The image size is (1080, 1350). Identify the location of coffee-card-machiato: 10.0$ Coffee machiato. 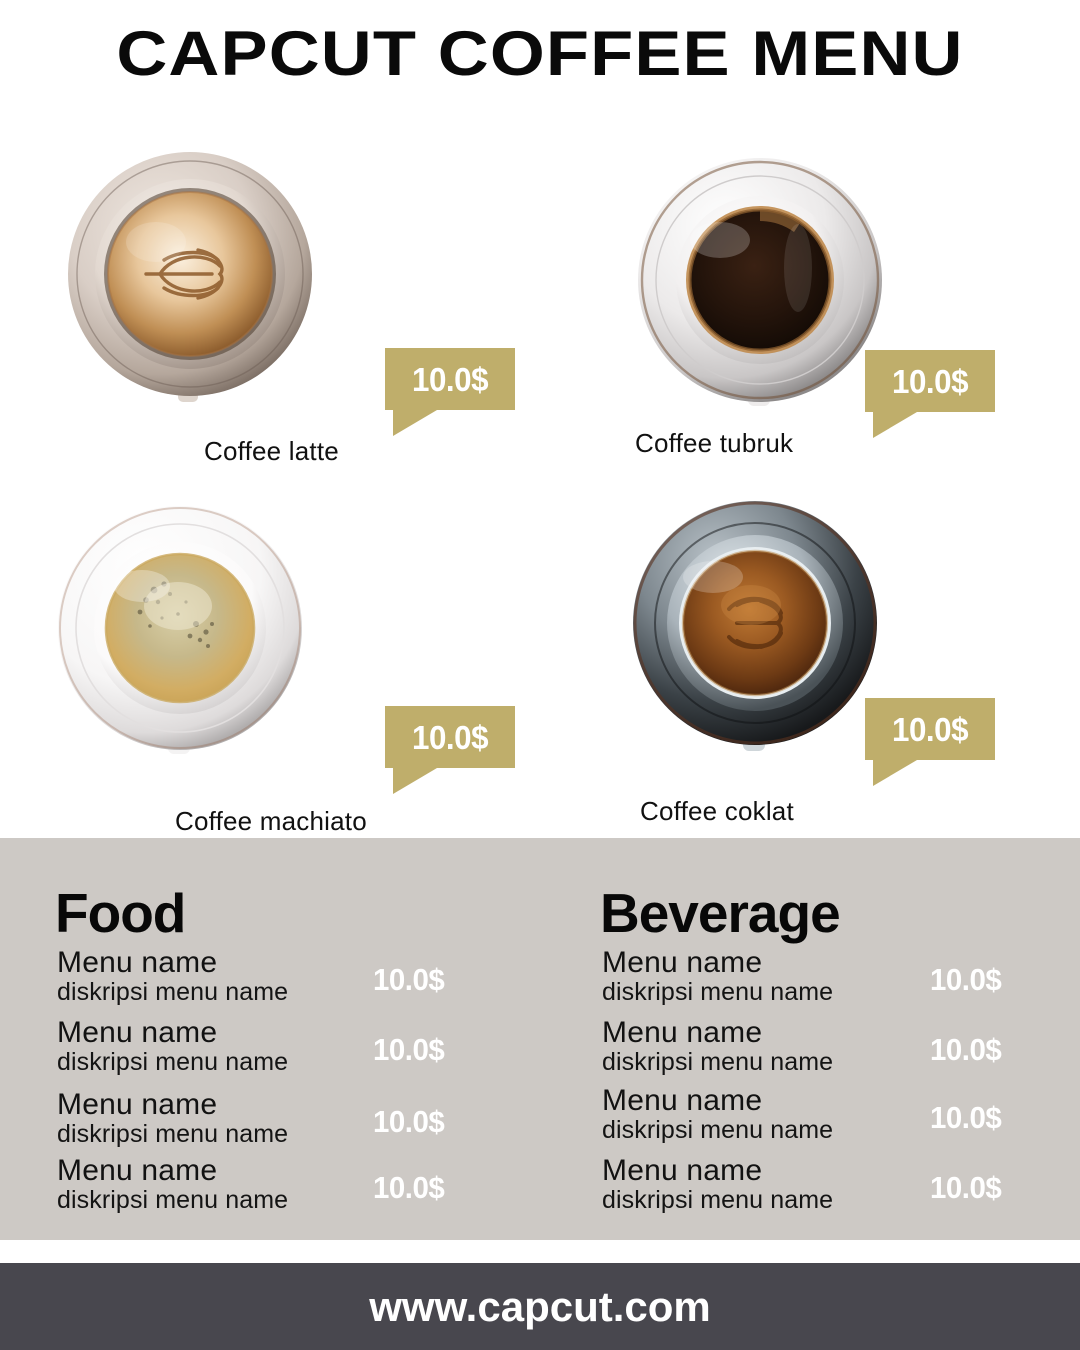
(290, 671).